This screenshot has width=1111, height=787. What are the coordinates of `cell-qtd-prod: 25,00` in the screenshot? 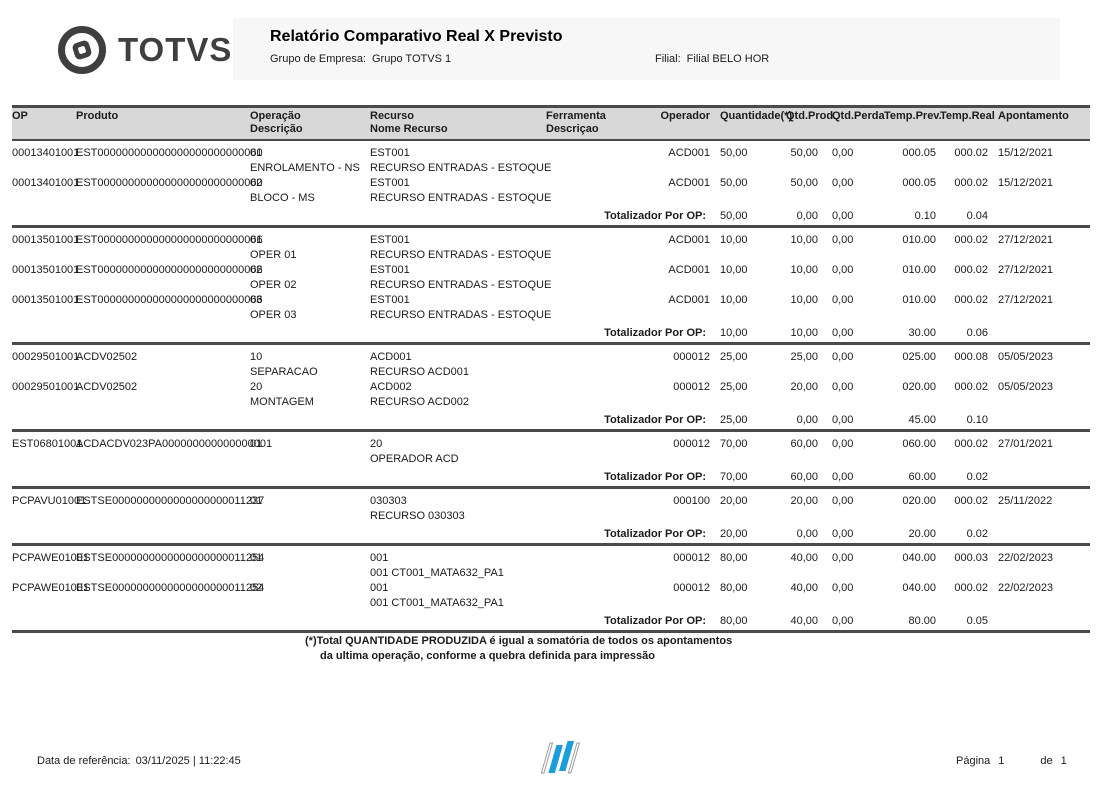 It's located at (804, 357).